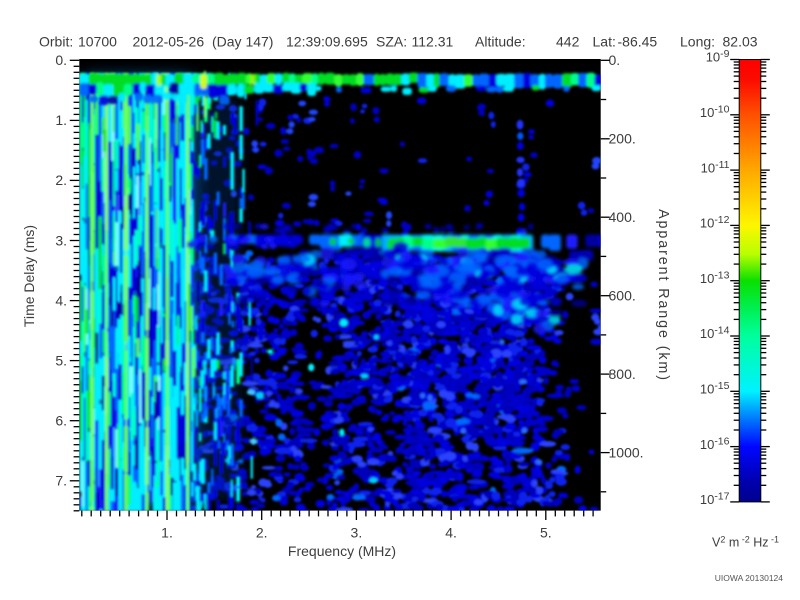 This screenshot has width=800, height=600. Describe the element at coordinates (622, 374) in the screenshot. I see `svg-text: 800.` at that location.